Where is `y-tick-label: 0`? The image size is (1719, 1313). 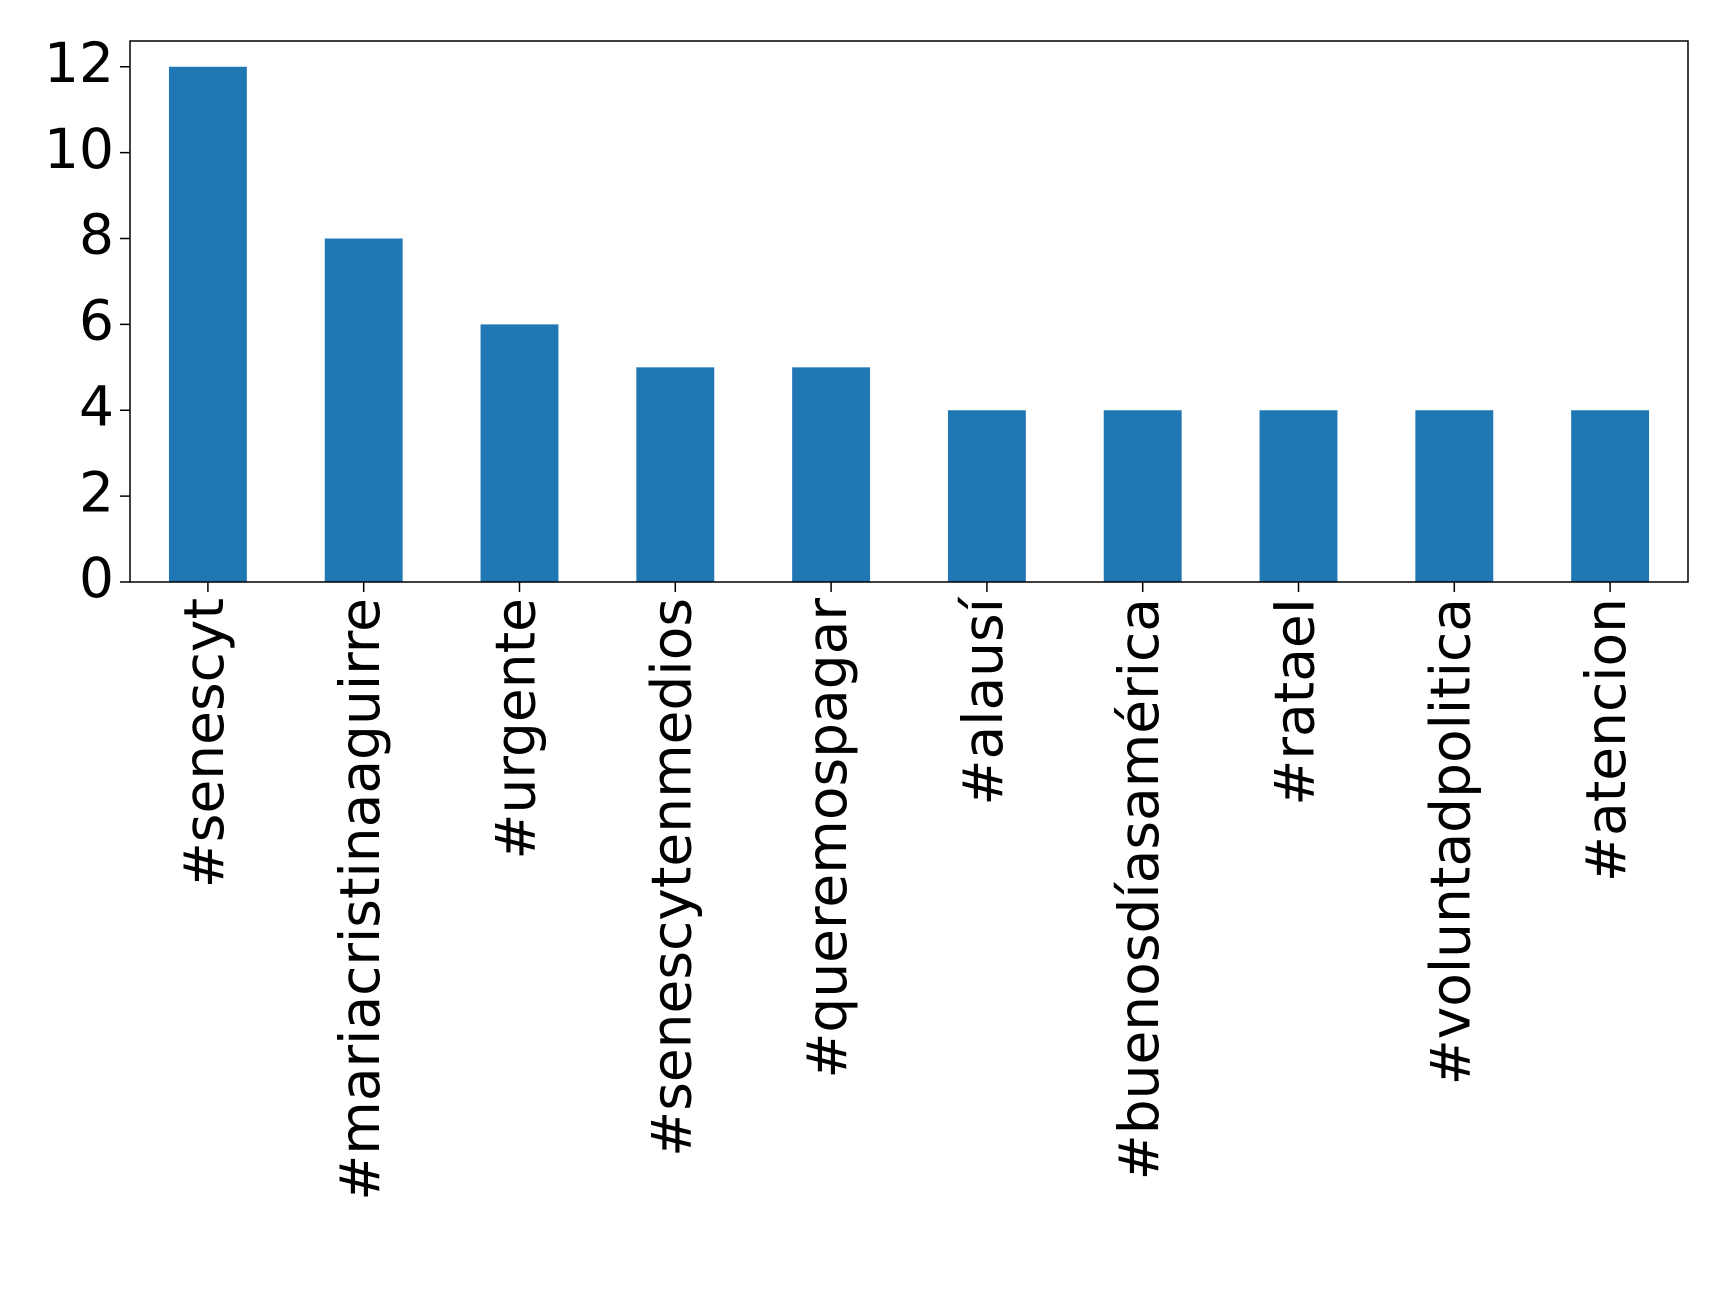 y-tick-label: 0 is located at coordinates (96, 578).